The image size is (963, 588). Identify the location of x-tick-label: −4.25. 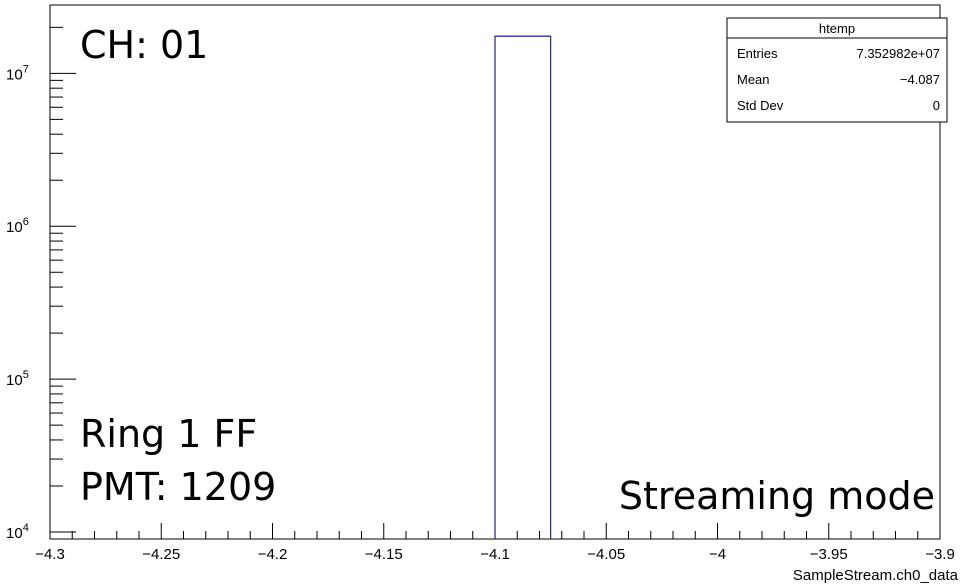
(161, 554).